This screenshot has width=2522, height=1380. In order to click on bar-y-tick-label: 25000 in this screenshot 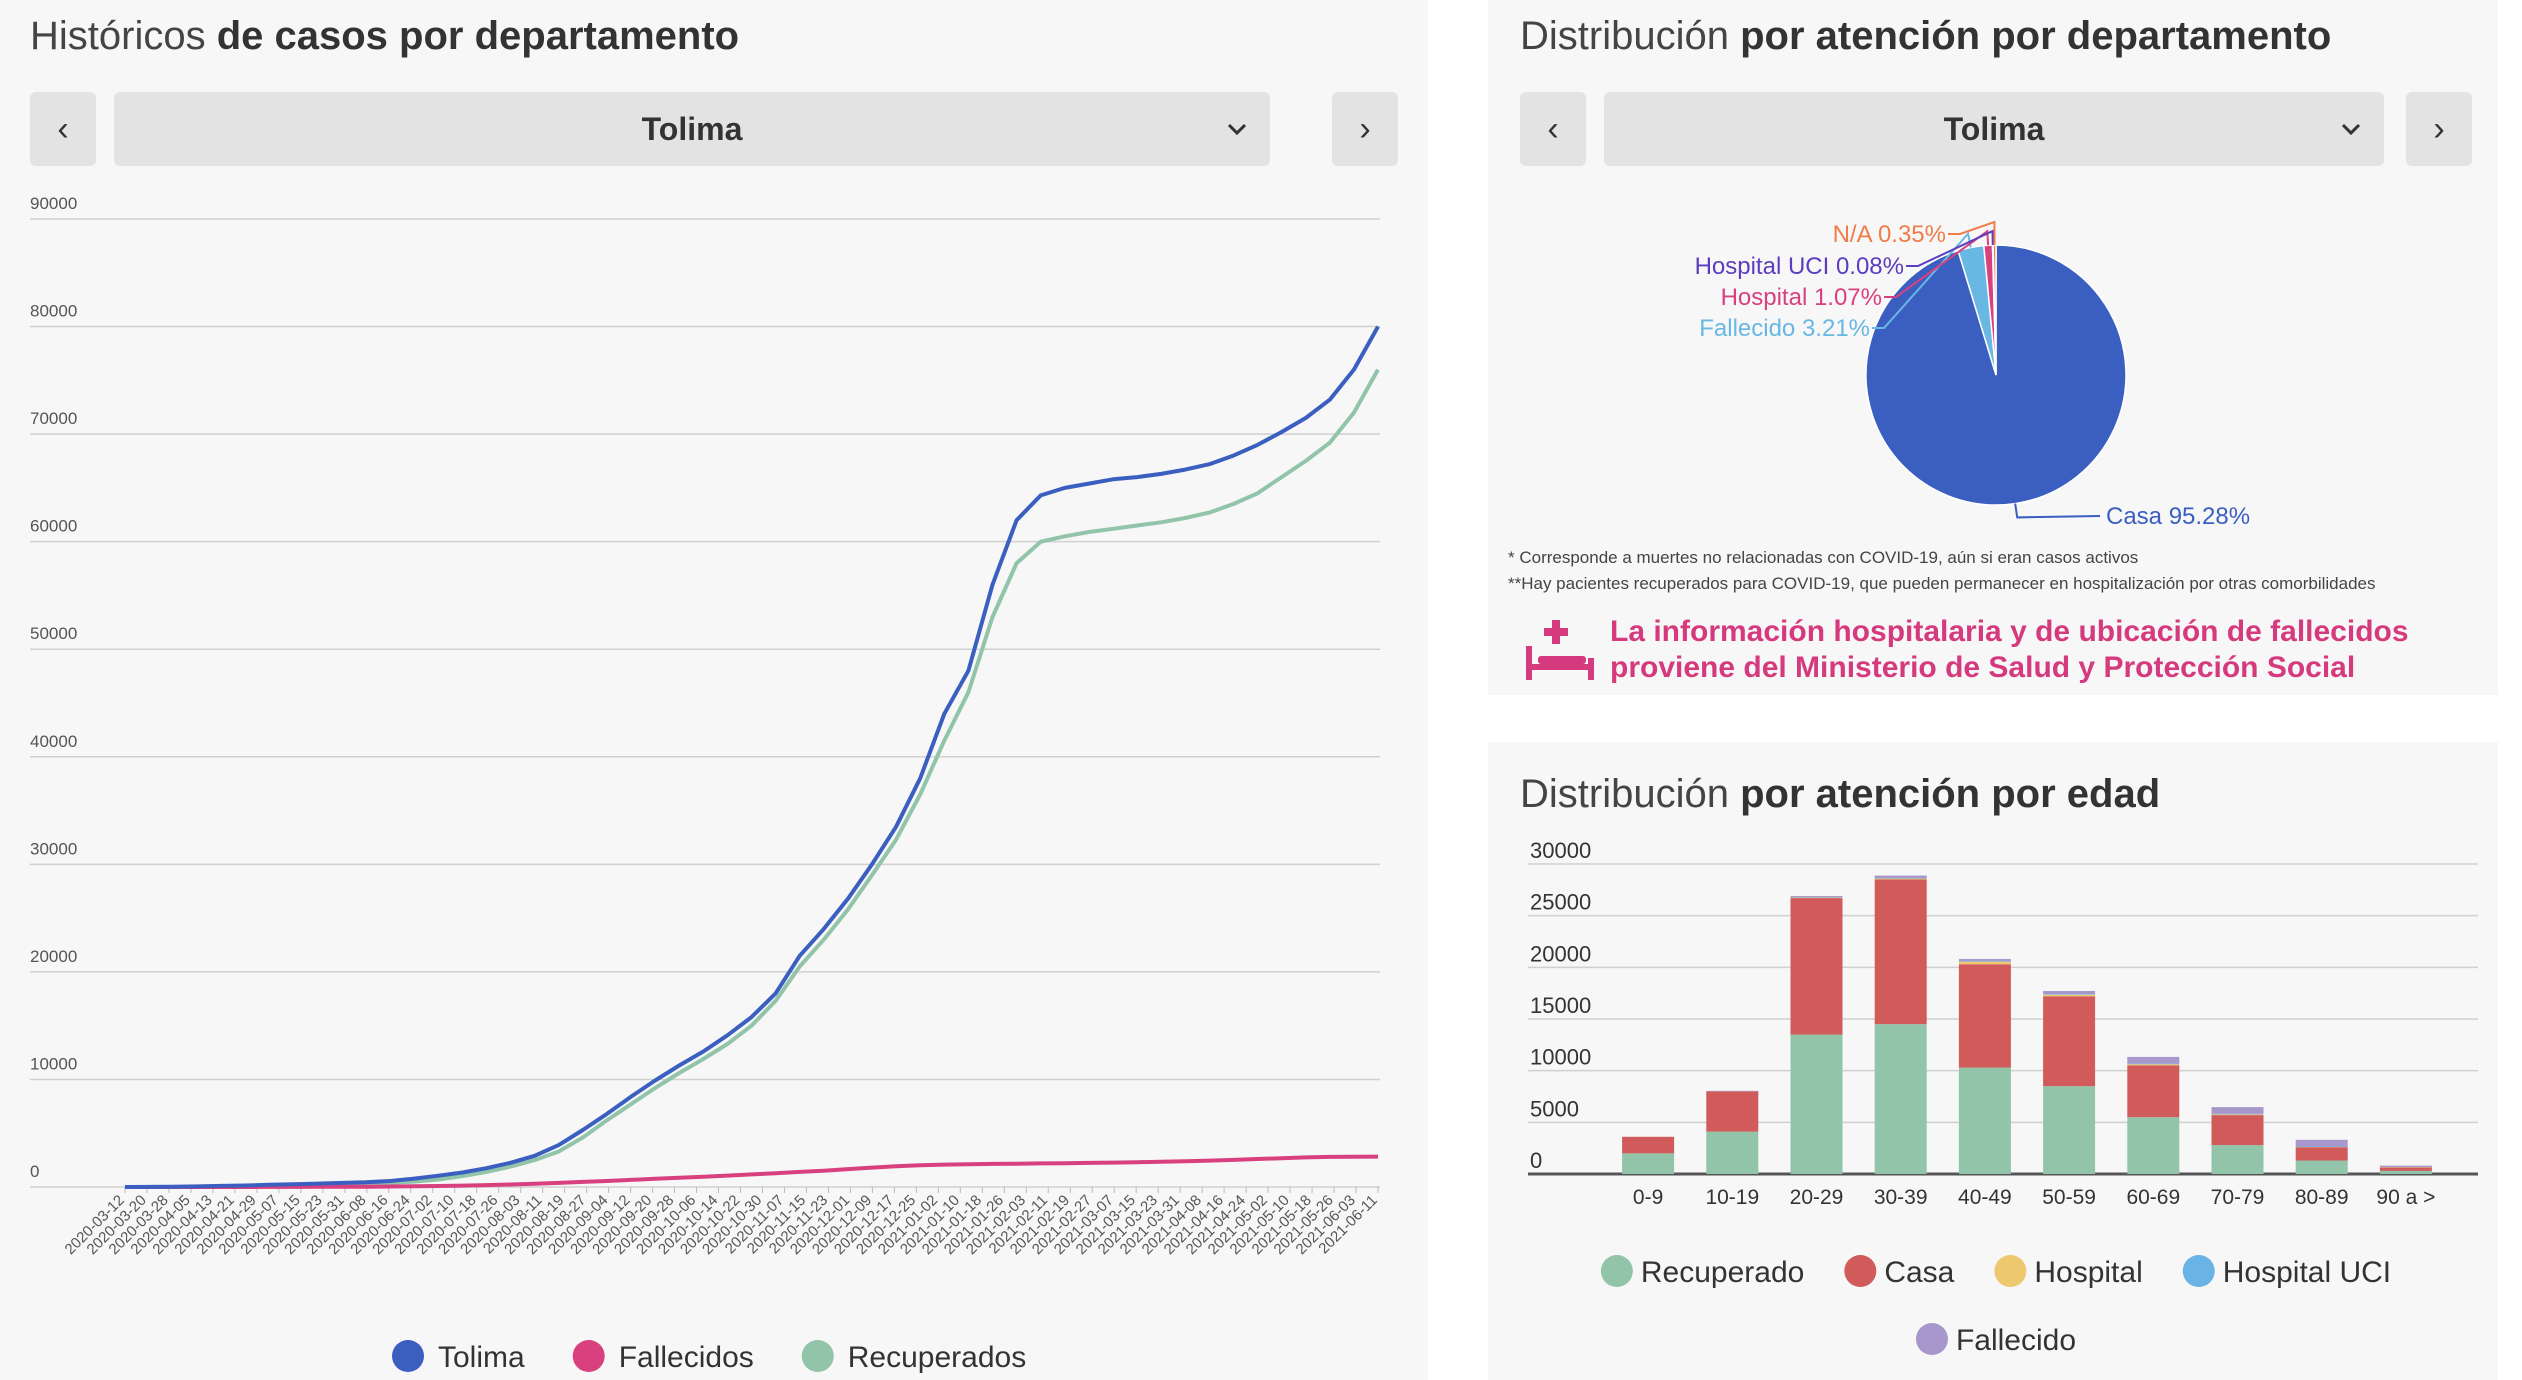, I will do `click(1560, 902)`.